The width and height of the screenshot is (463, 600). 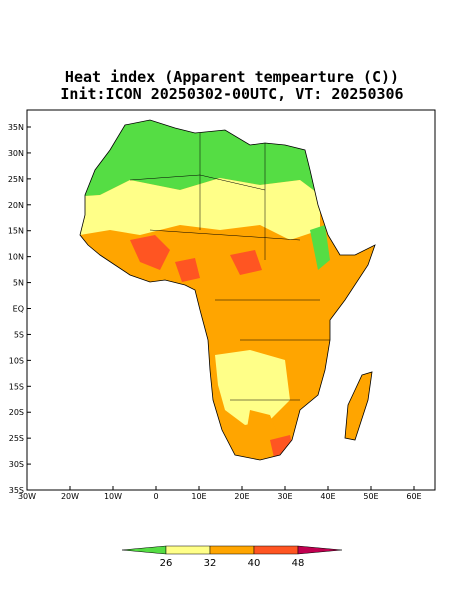 What do you see at coordinates (16, 412) in the screenshot?
I see `lat-tick-label: 20S` at bounding box center [16, 412].